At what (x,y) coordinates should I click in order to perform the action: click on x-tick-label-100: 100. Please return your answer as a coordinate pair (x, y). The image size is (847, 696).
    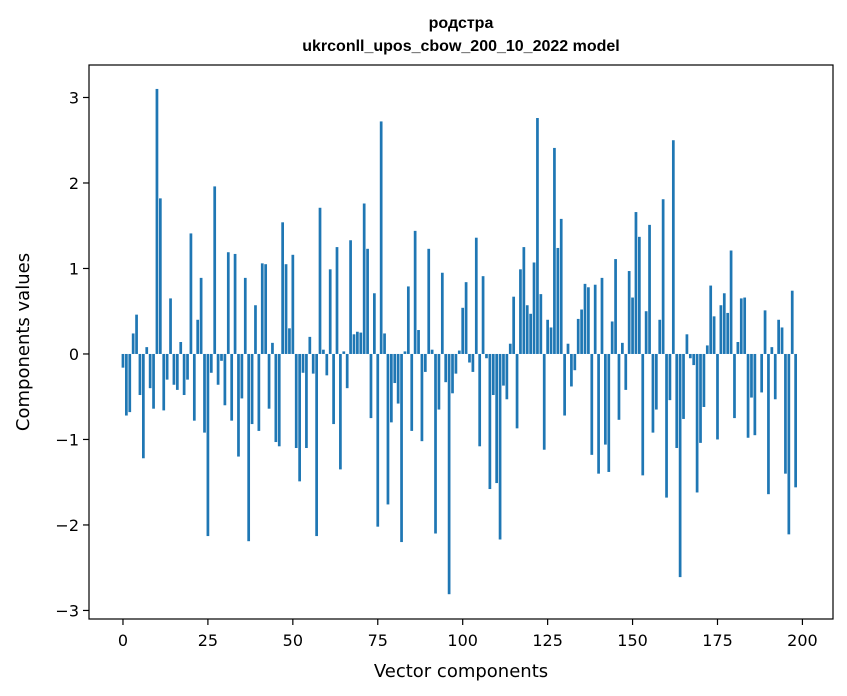
    Looking at the image, I should click on (462, 640).